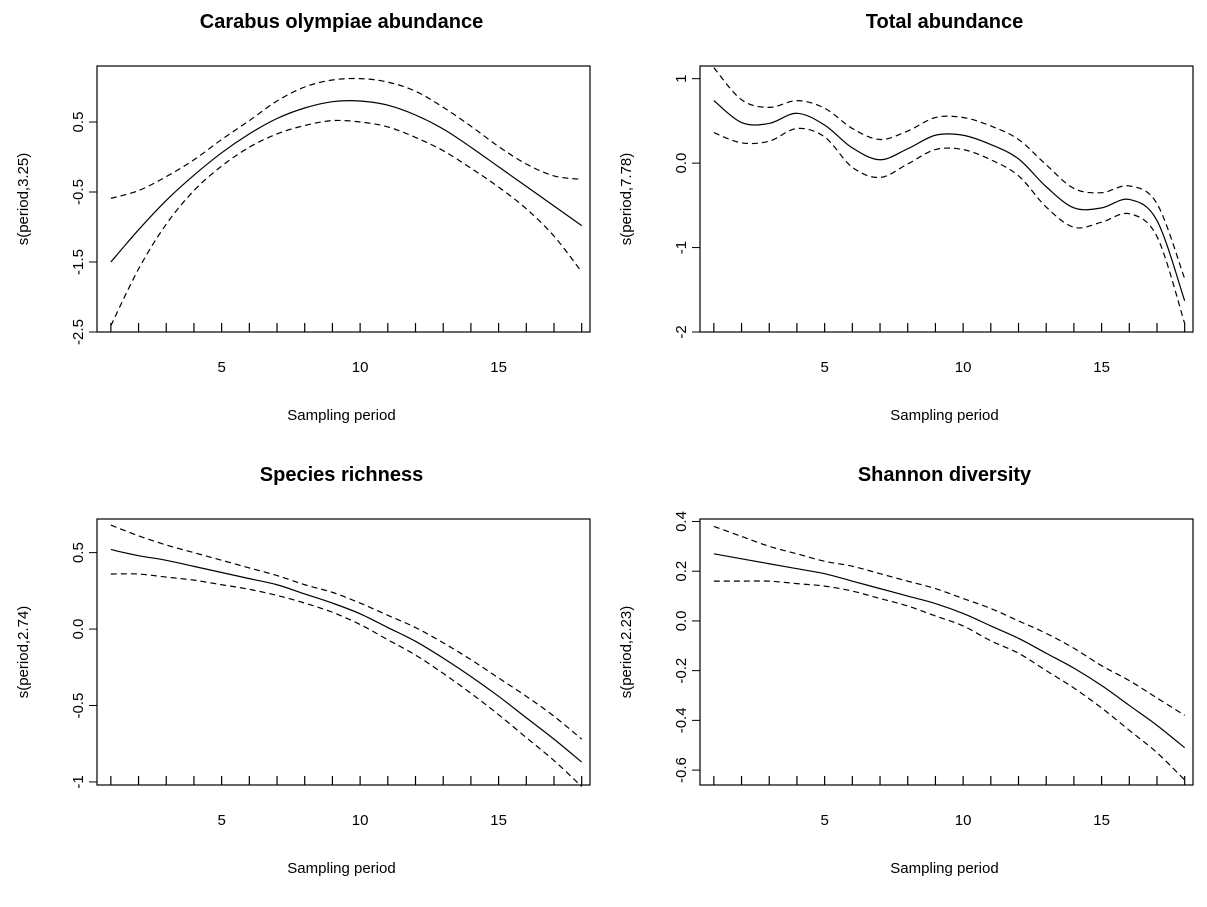 This screenshot has height=907, width=1207. What do you see at coordinates (681, 671) in the screenshot?
I see `y-tick-label: -0.2` at bounding box center [681, 671].